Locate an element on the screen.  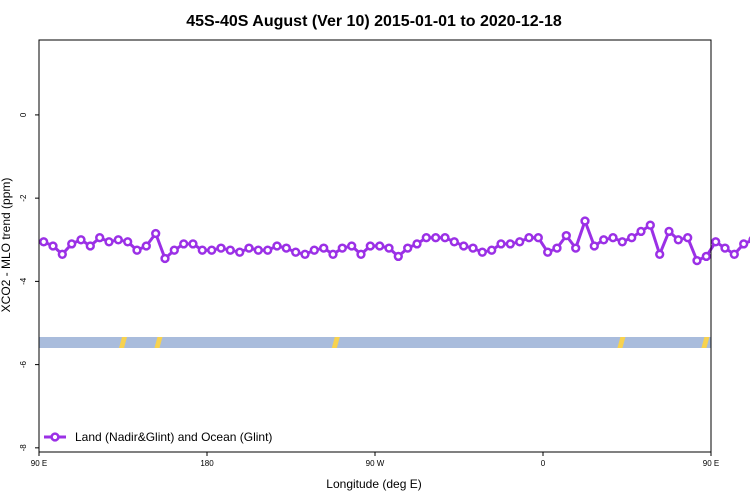
legend: Land (Nadir&Glint) and Ocean (Glint) is located at coordinates (158, 437).